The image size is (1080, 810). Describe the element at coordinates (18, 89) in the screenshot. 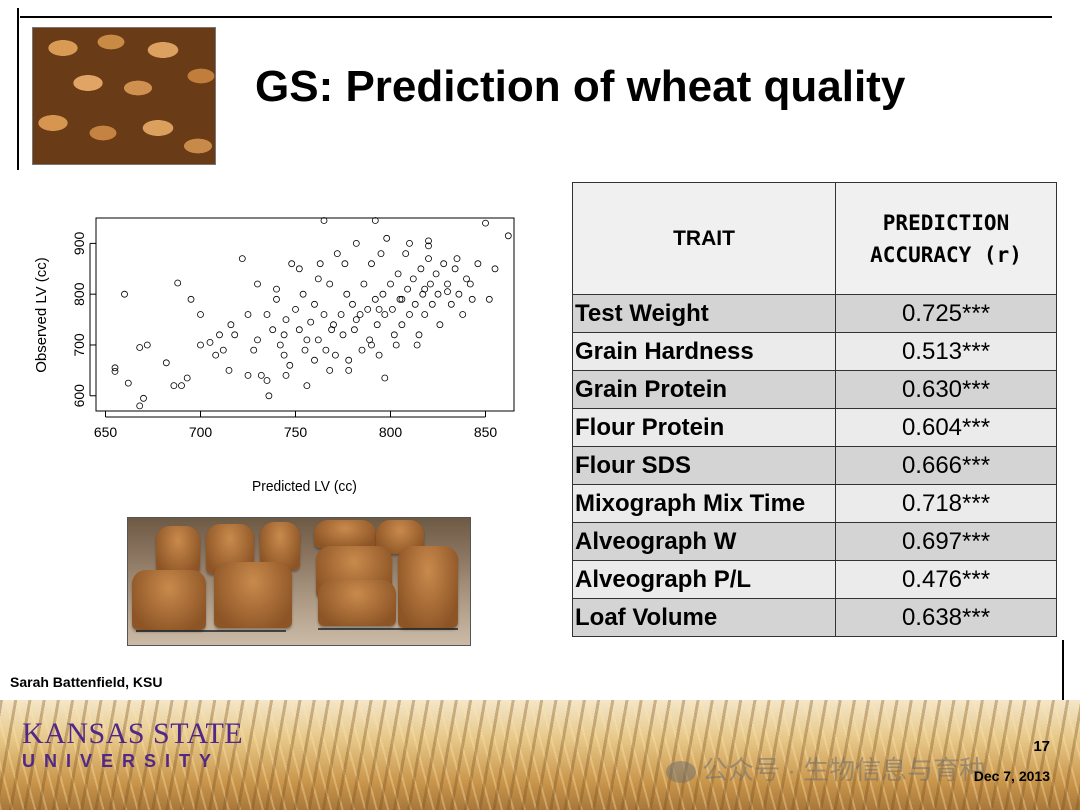

I see `left-rule` at that location.